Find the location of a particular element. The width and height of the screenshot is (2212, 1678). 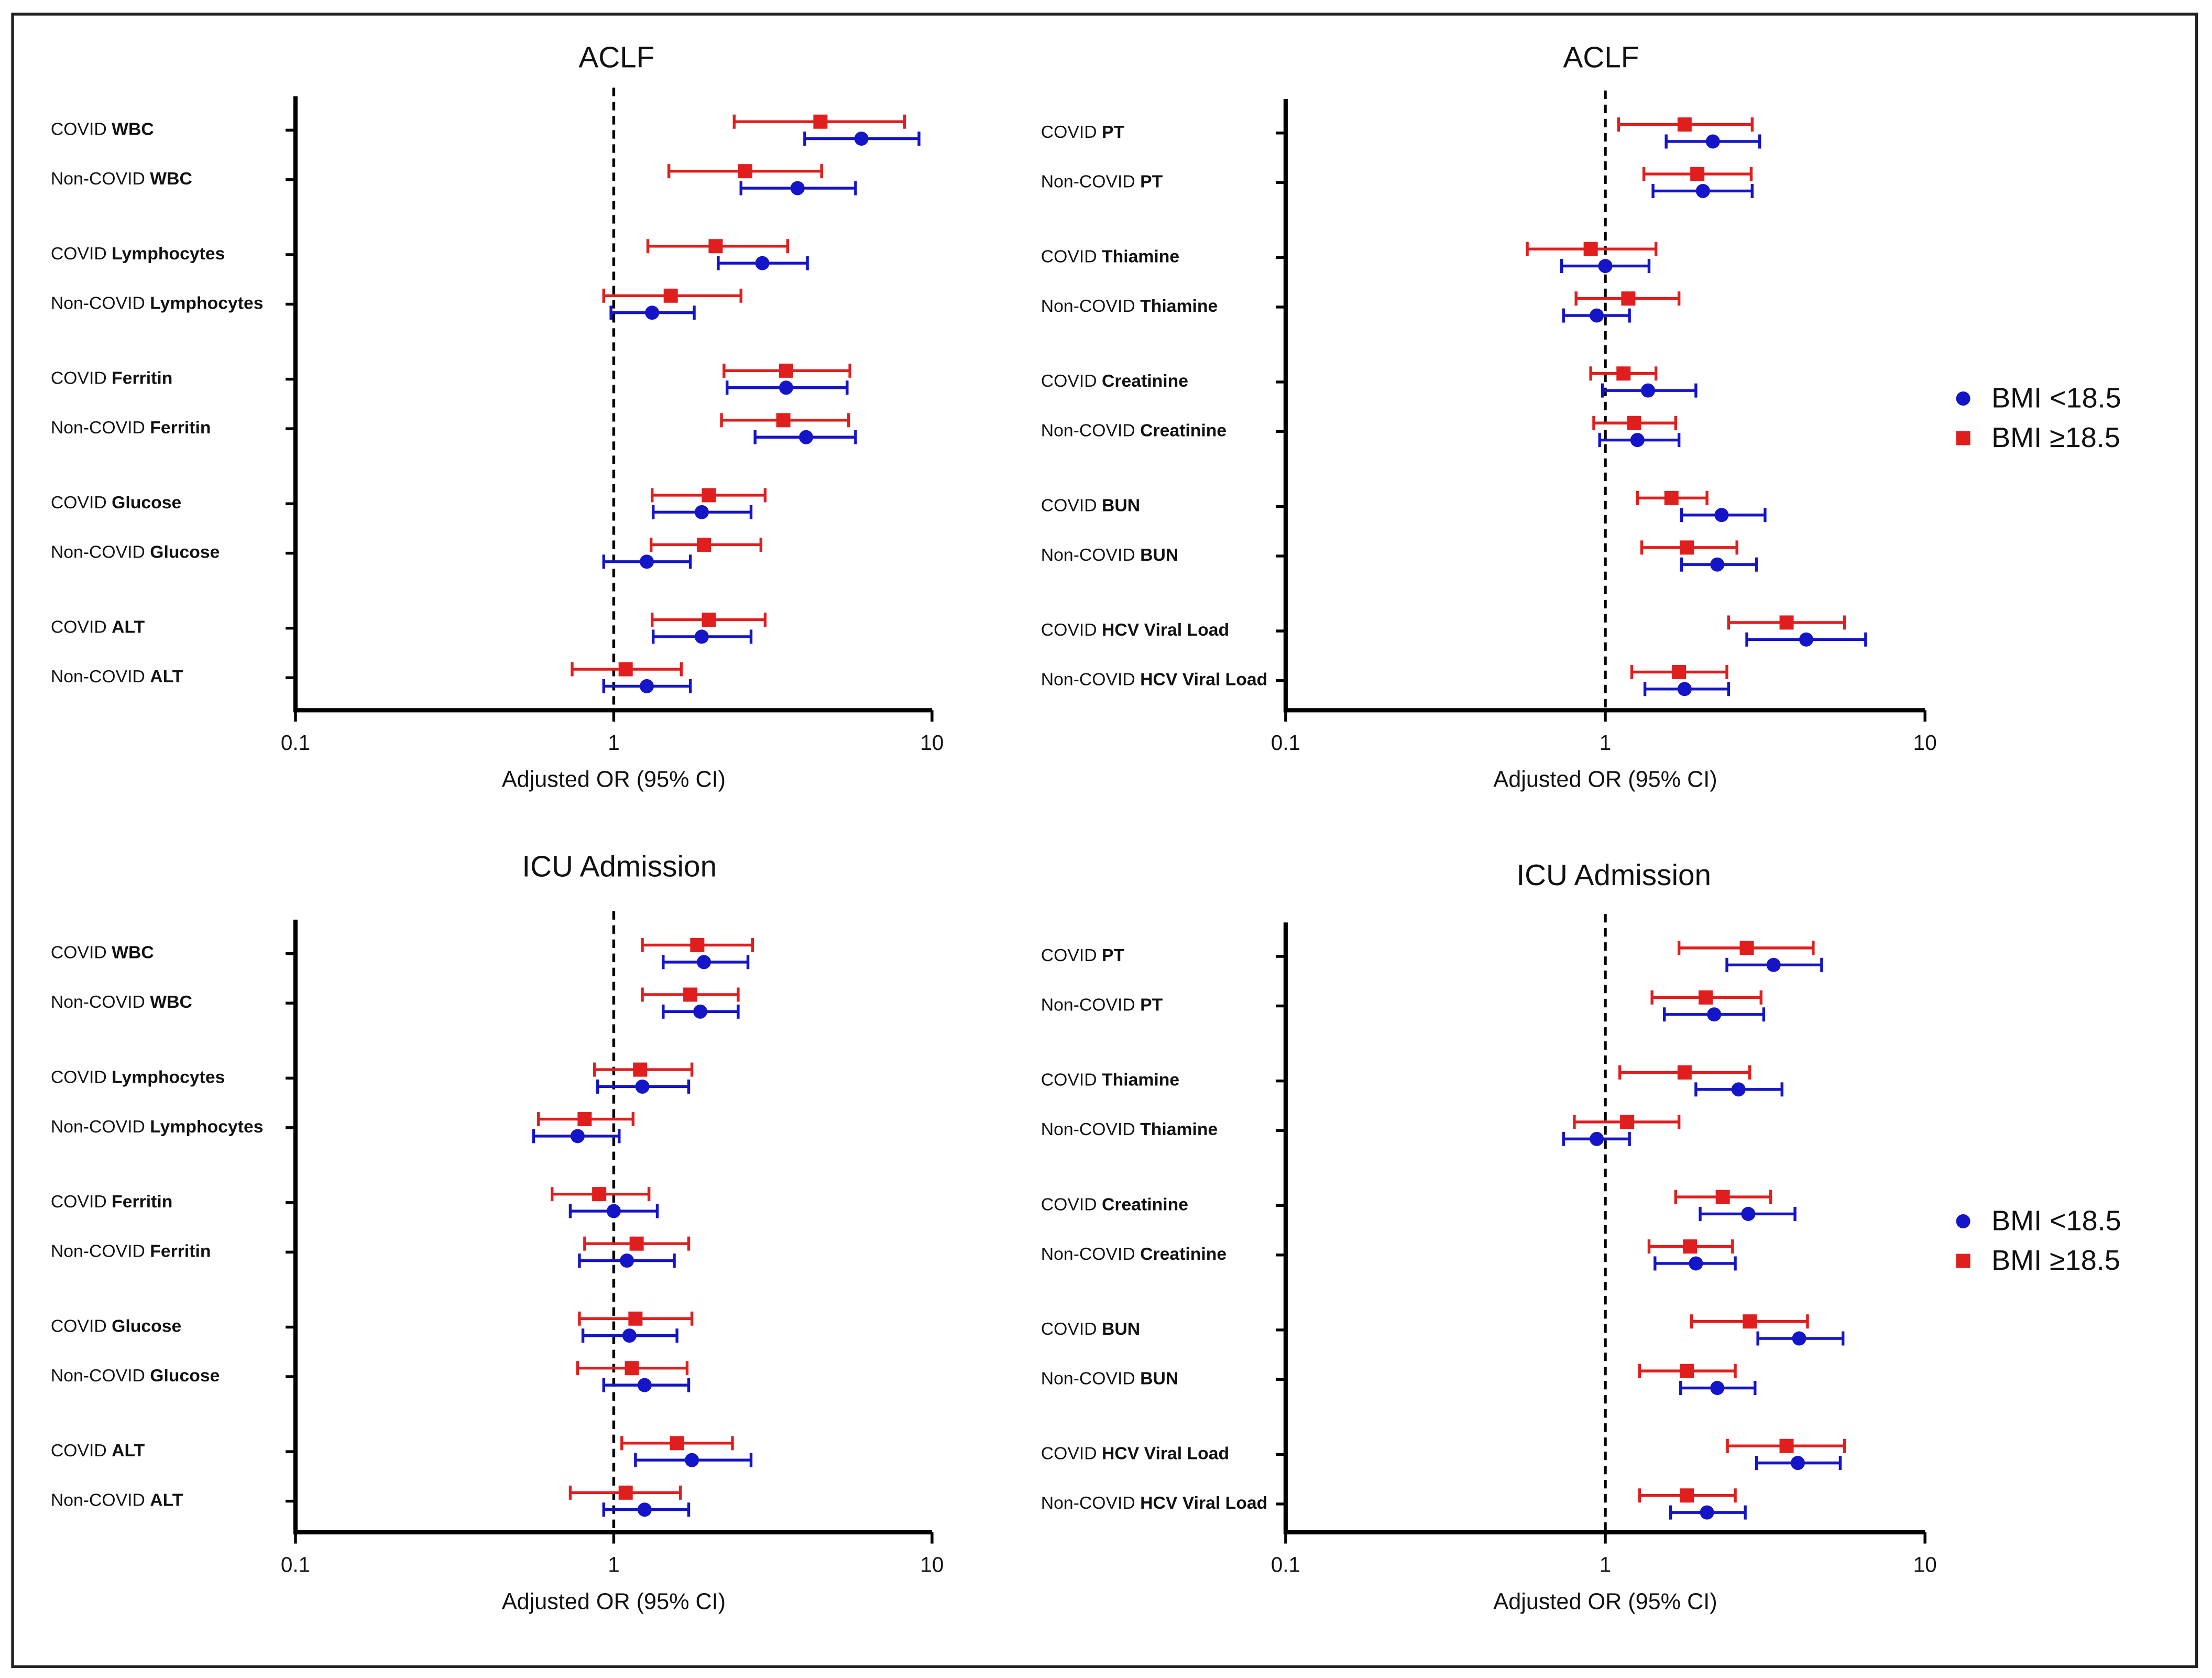

category-label: Non-COVID BUN is located at coordinates (1110, 555).